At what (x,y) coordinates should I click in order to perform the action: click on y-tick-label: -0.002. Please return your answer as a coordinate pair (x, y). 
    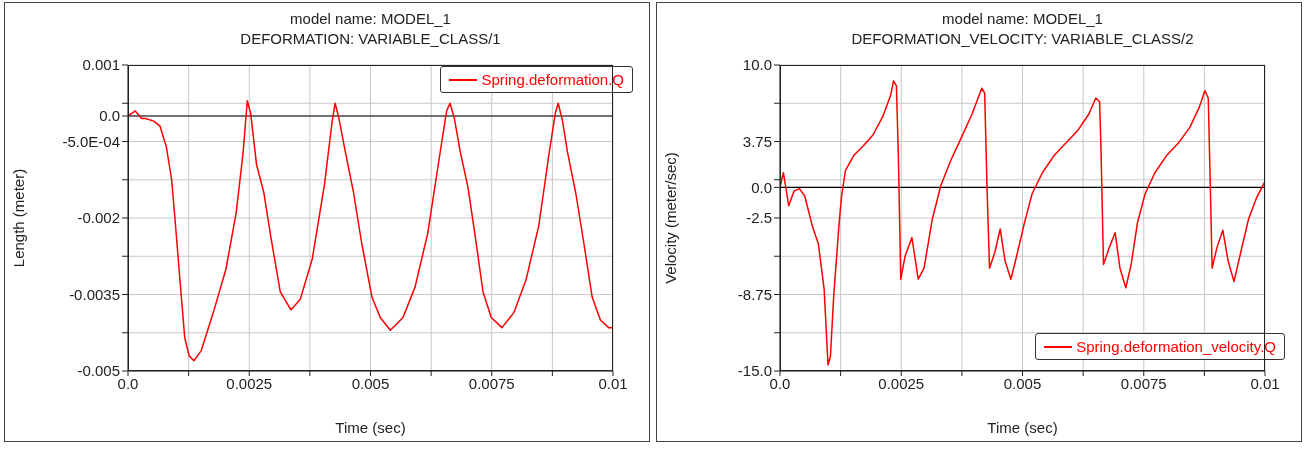
    Looking at the image, I should click on (98, 218).